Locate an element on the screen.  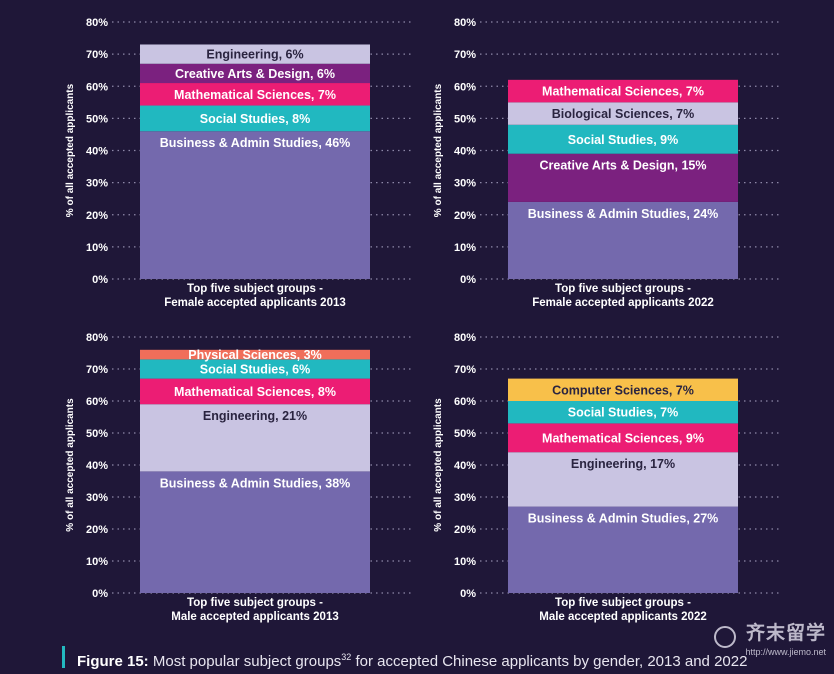
data-label: Creative Arts & Design, 6% is located at coordinates (255, 74).